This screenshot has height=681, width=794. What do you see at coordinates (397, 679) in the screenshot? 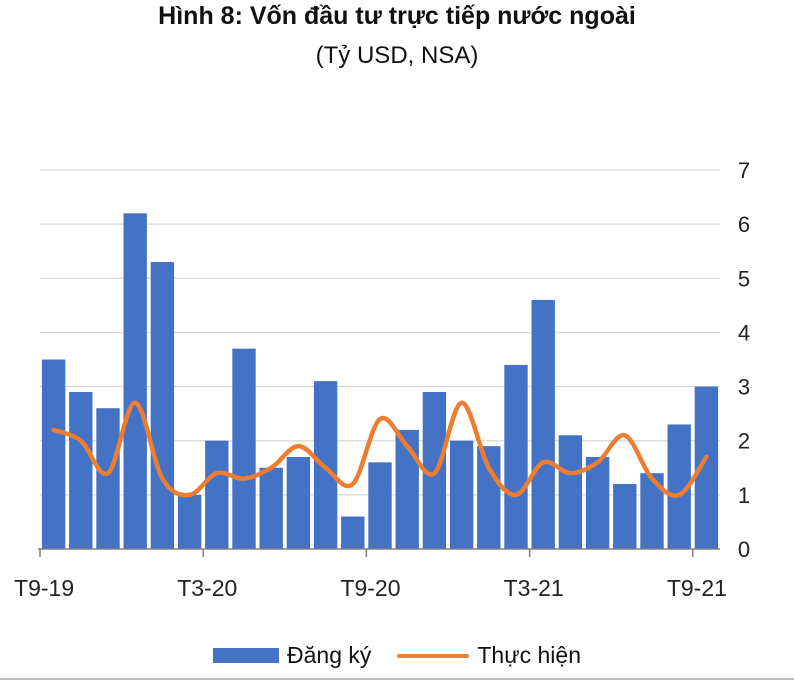
I see `bottom-divider` at bounding box center [397, 679].